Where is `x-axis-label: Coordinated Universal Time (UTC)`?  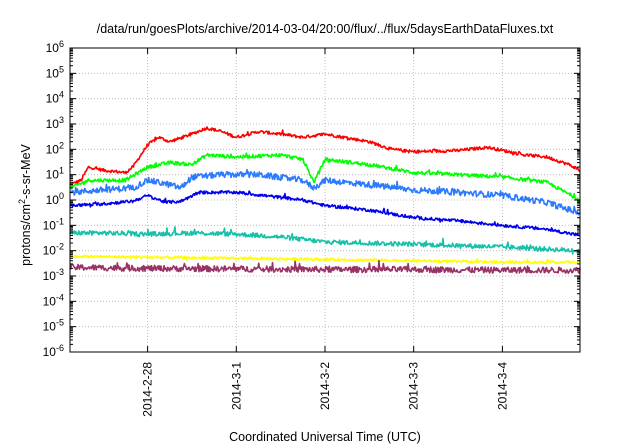 x-axis-label: Coordinated Universal Time (UTC) is located at coordinates (325, 437).